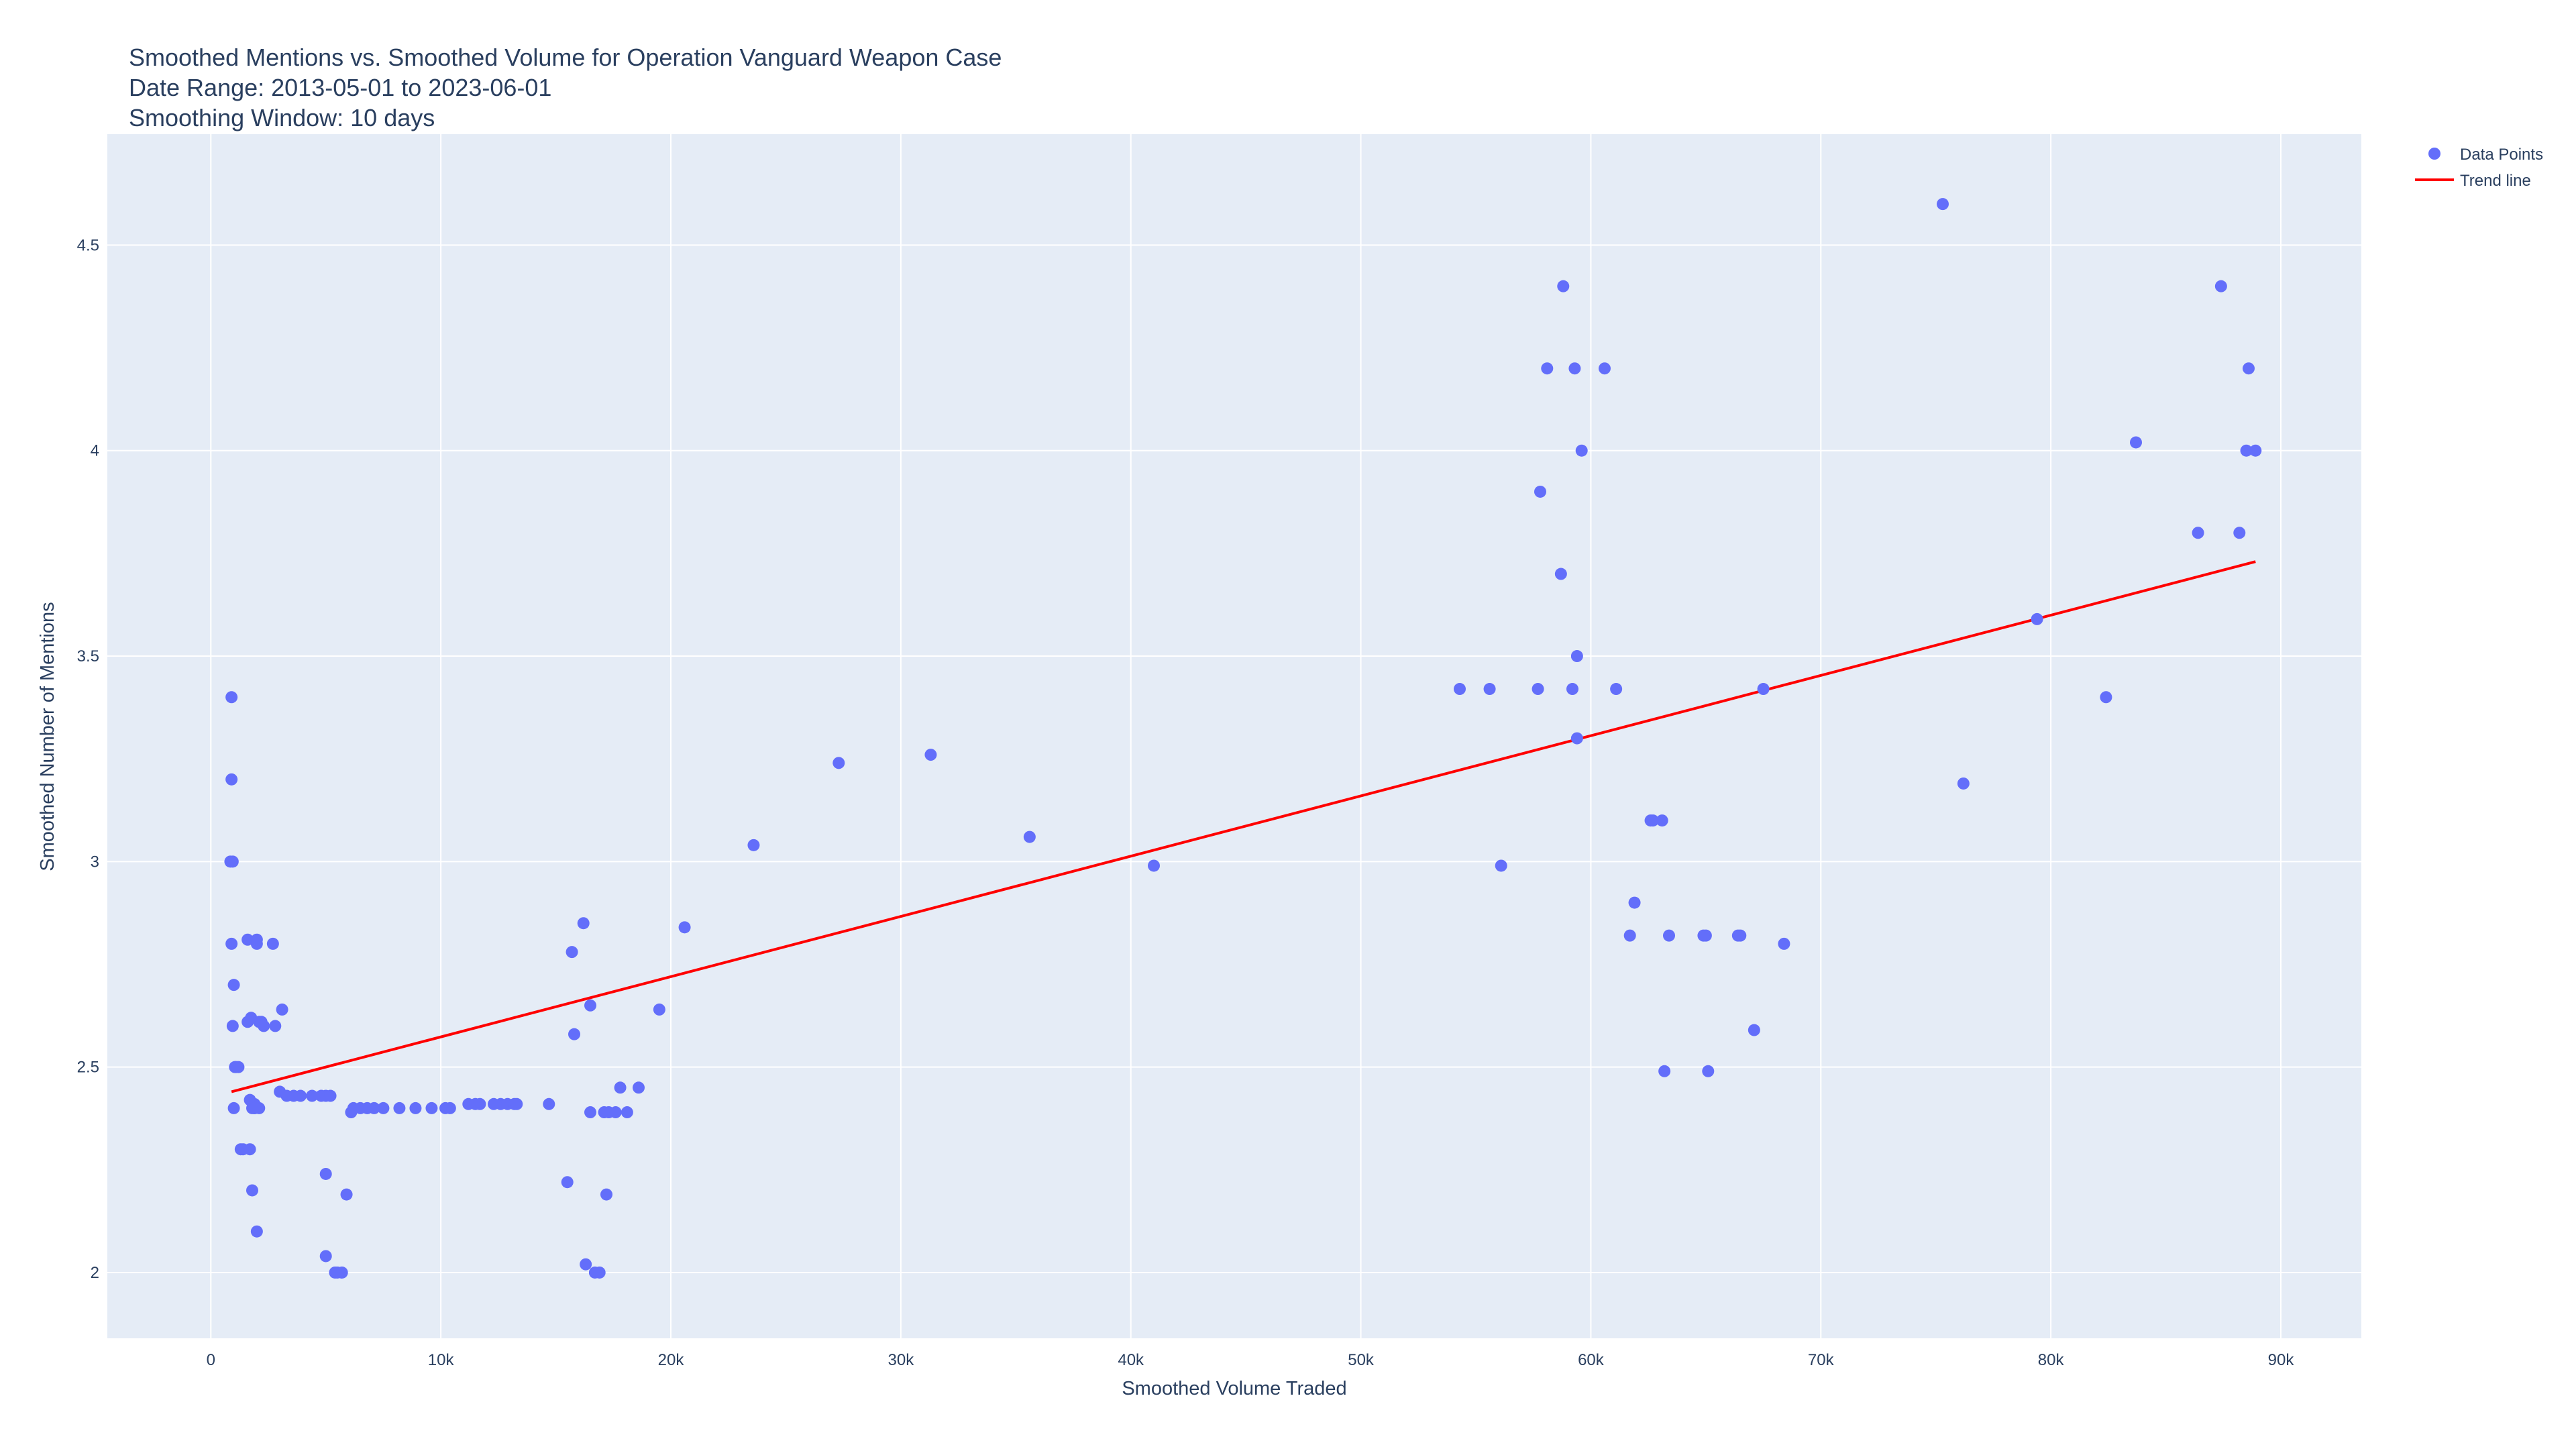 The width and height of the screenshot is (2576, 1449). Describe the element at coordinates (1251, 1360) in the screenshot. I see `x-axis-ticks: 0 10k 20k 30k 40k 50k 60k 70k 80k 90k` at that location.